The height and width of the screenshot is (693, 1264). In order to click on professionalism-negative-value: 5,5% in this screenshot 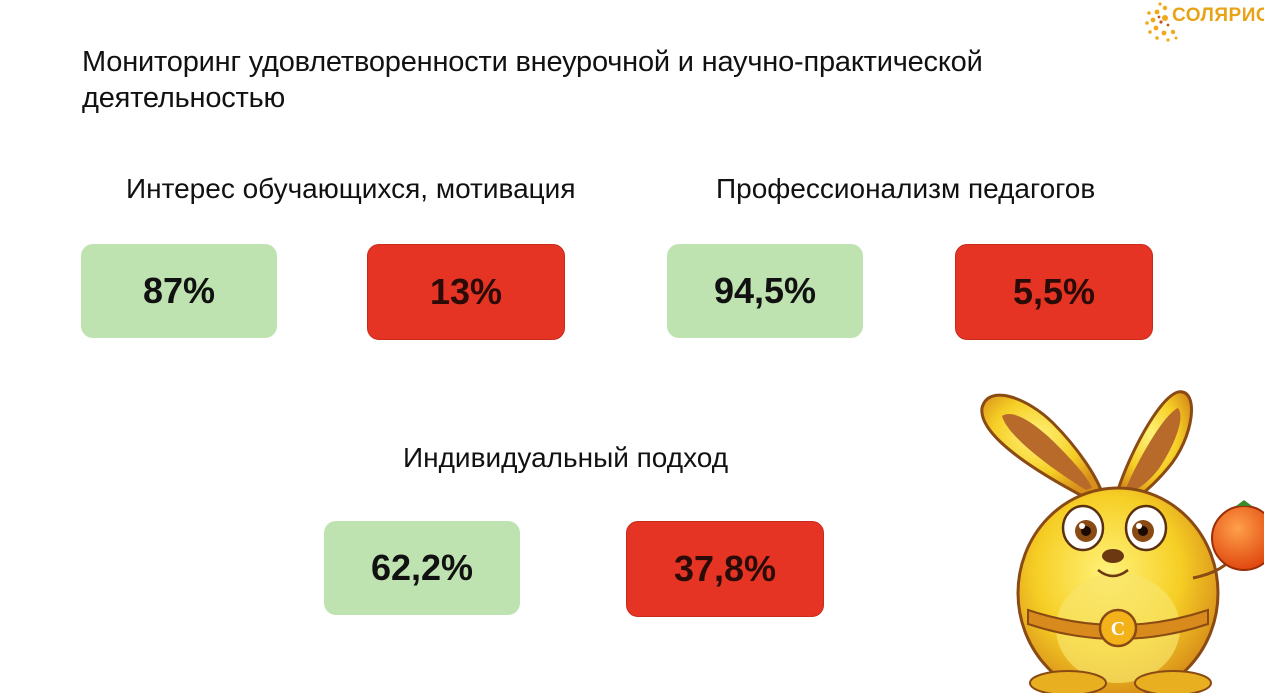, I will do `click(1054, 292)`.